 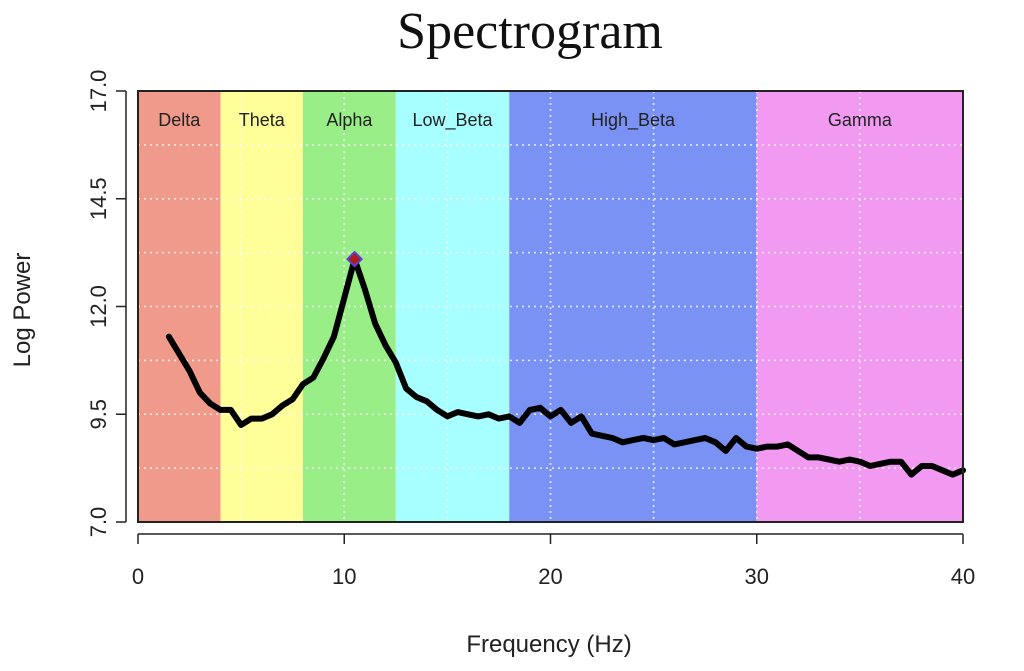 What do you see at coordinates (453, 120) in the screenshot?
I see `band-label: Low_Beta` at bounding box center [453, 120].